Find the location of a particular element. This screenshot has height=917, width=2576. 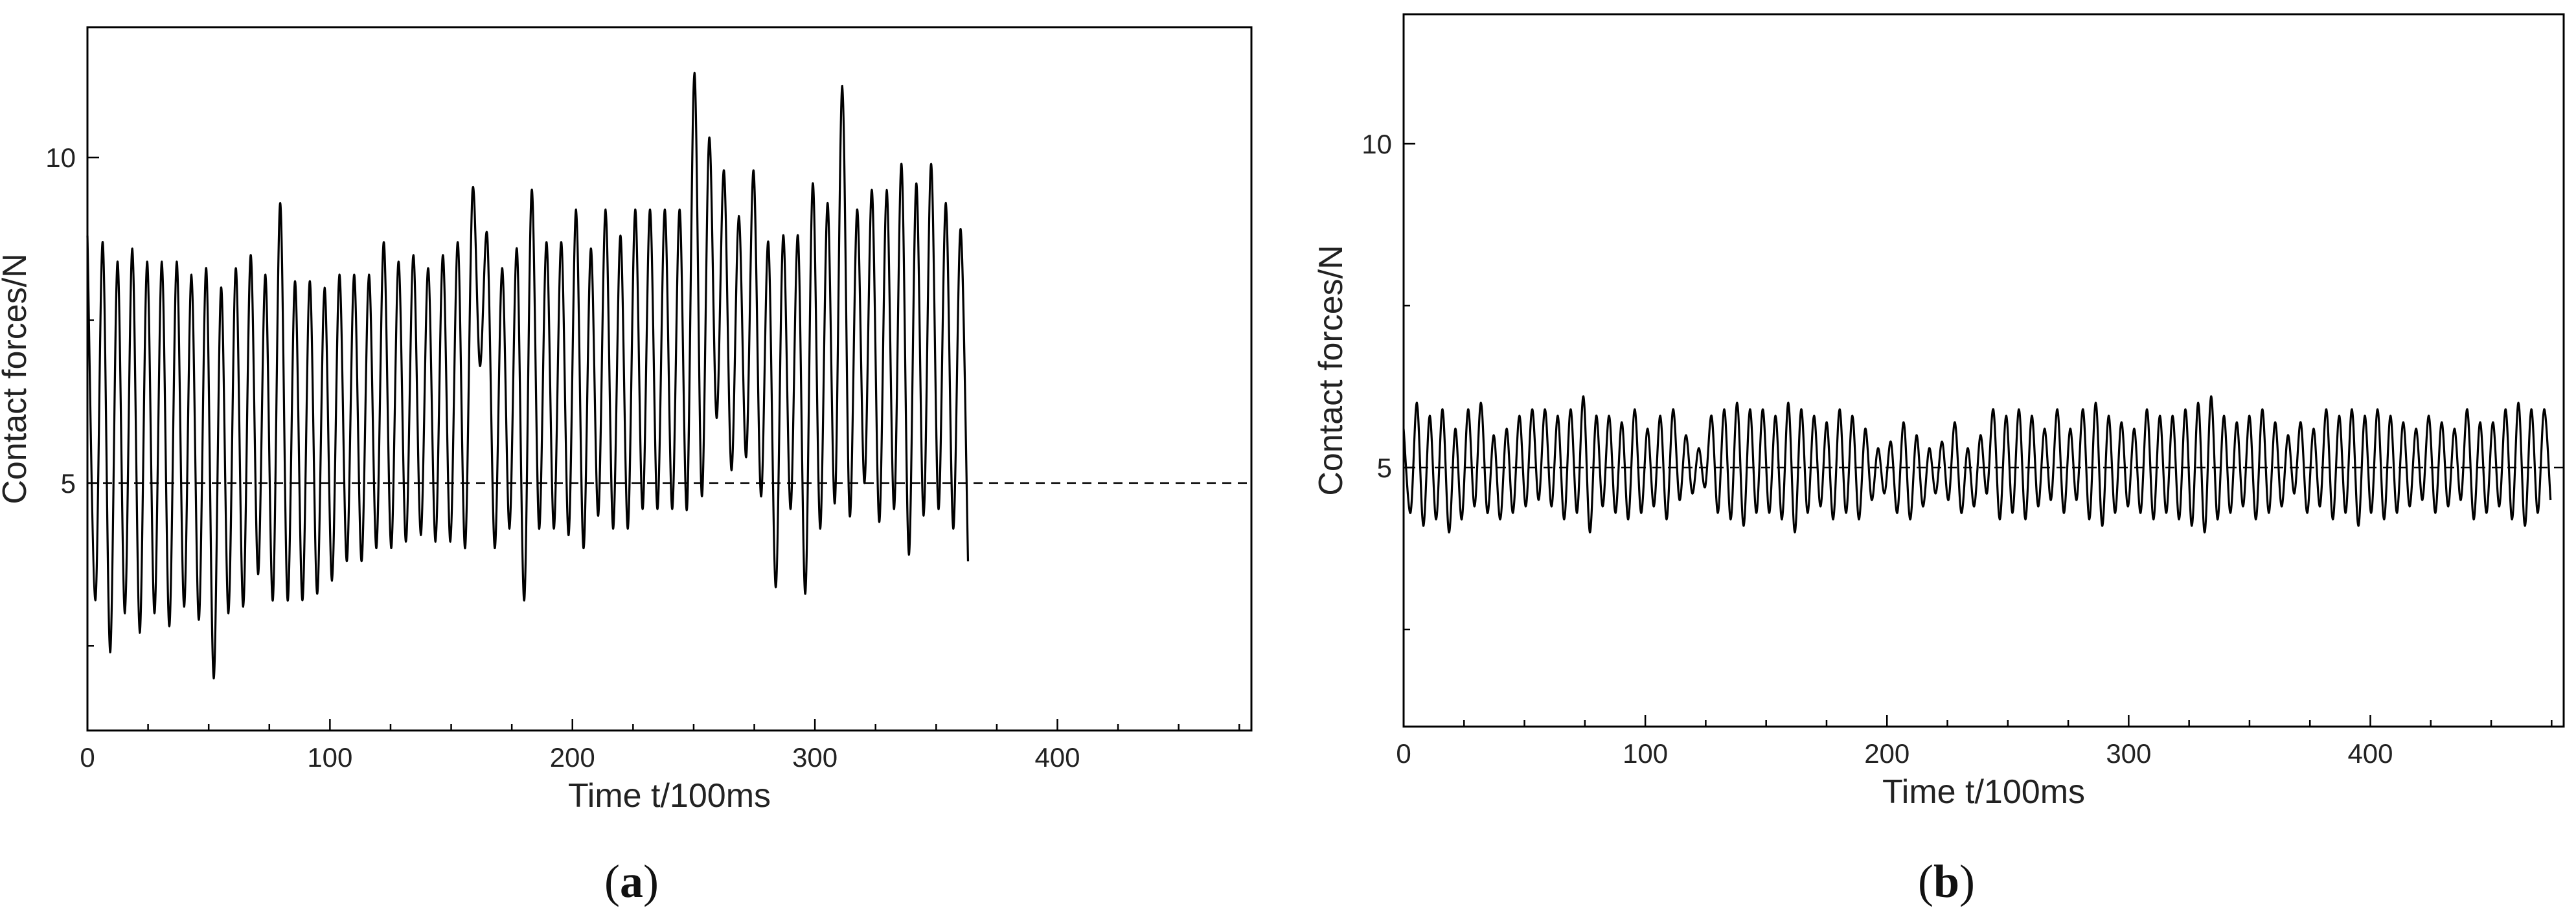

x-ticks-b: 0 100 200 300 400 is located at coordinates (1975, 742).